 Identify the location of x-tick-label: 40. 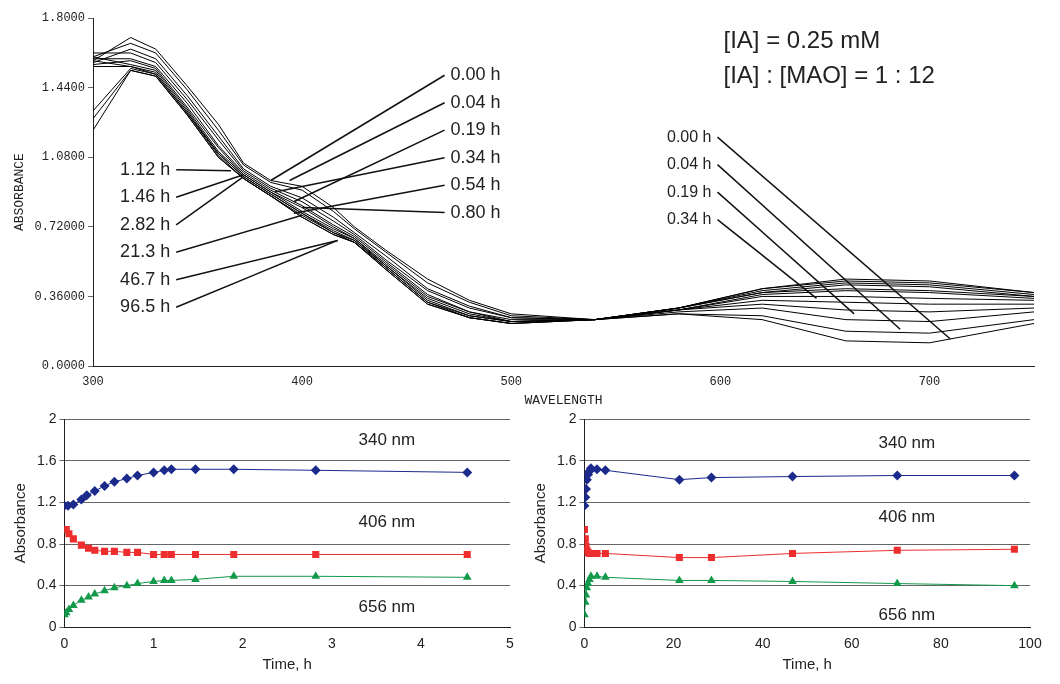
(762, 643).